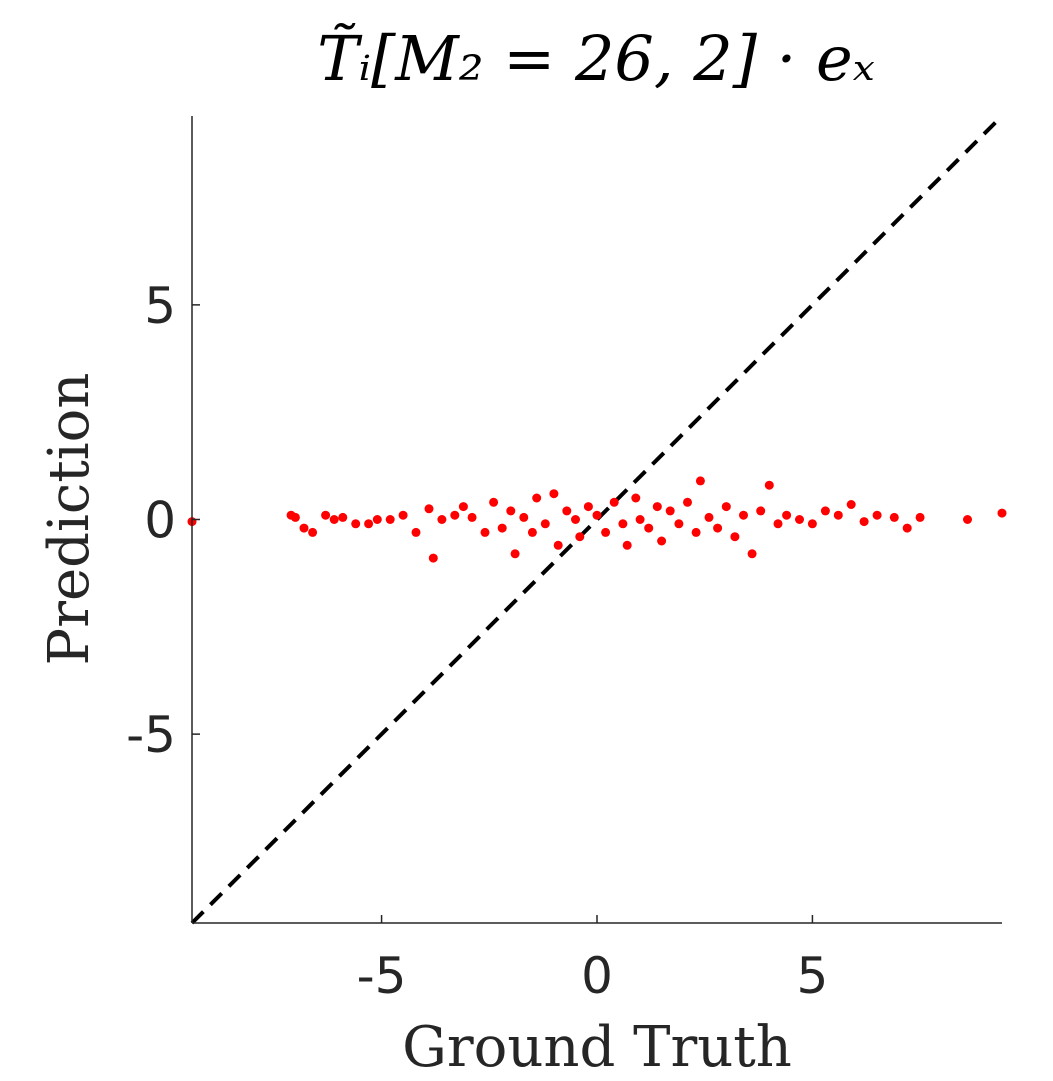 The image size is (1053, 1081). What do you see at coordinates (160, 521) in the screenshot?
I see `y-tick-label: 0` at bounding box center [160, 521].